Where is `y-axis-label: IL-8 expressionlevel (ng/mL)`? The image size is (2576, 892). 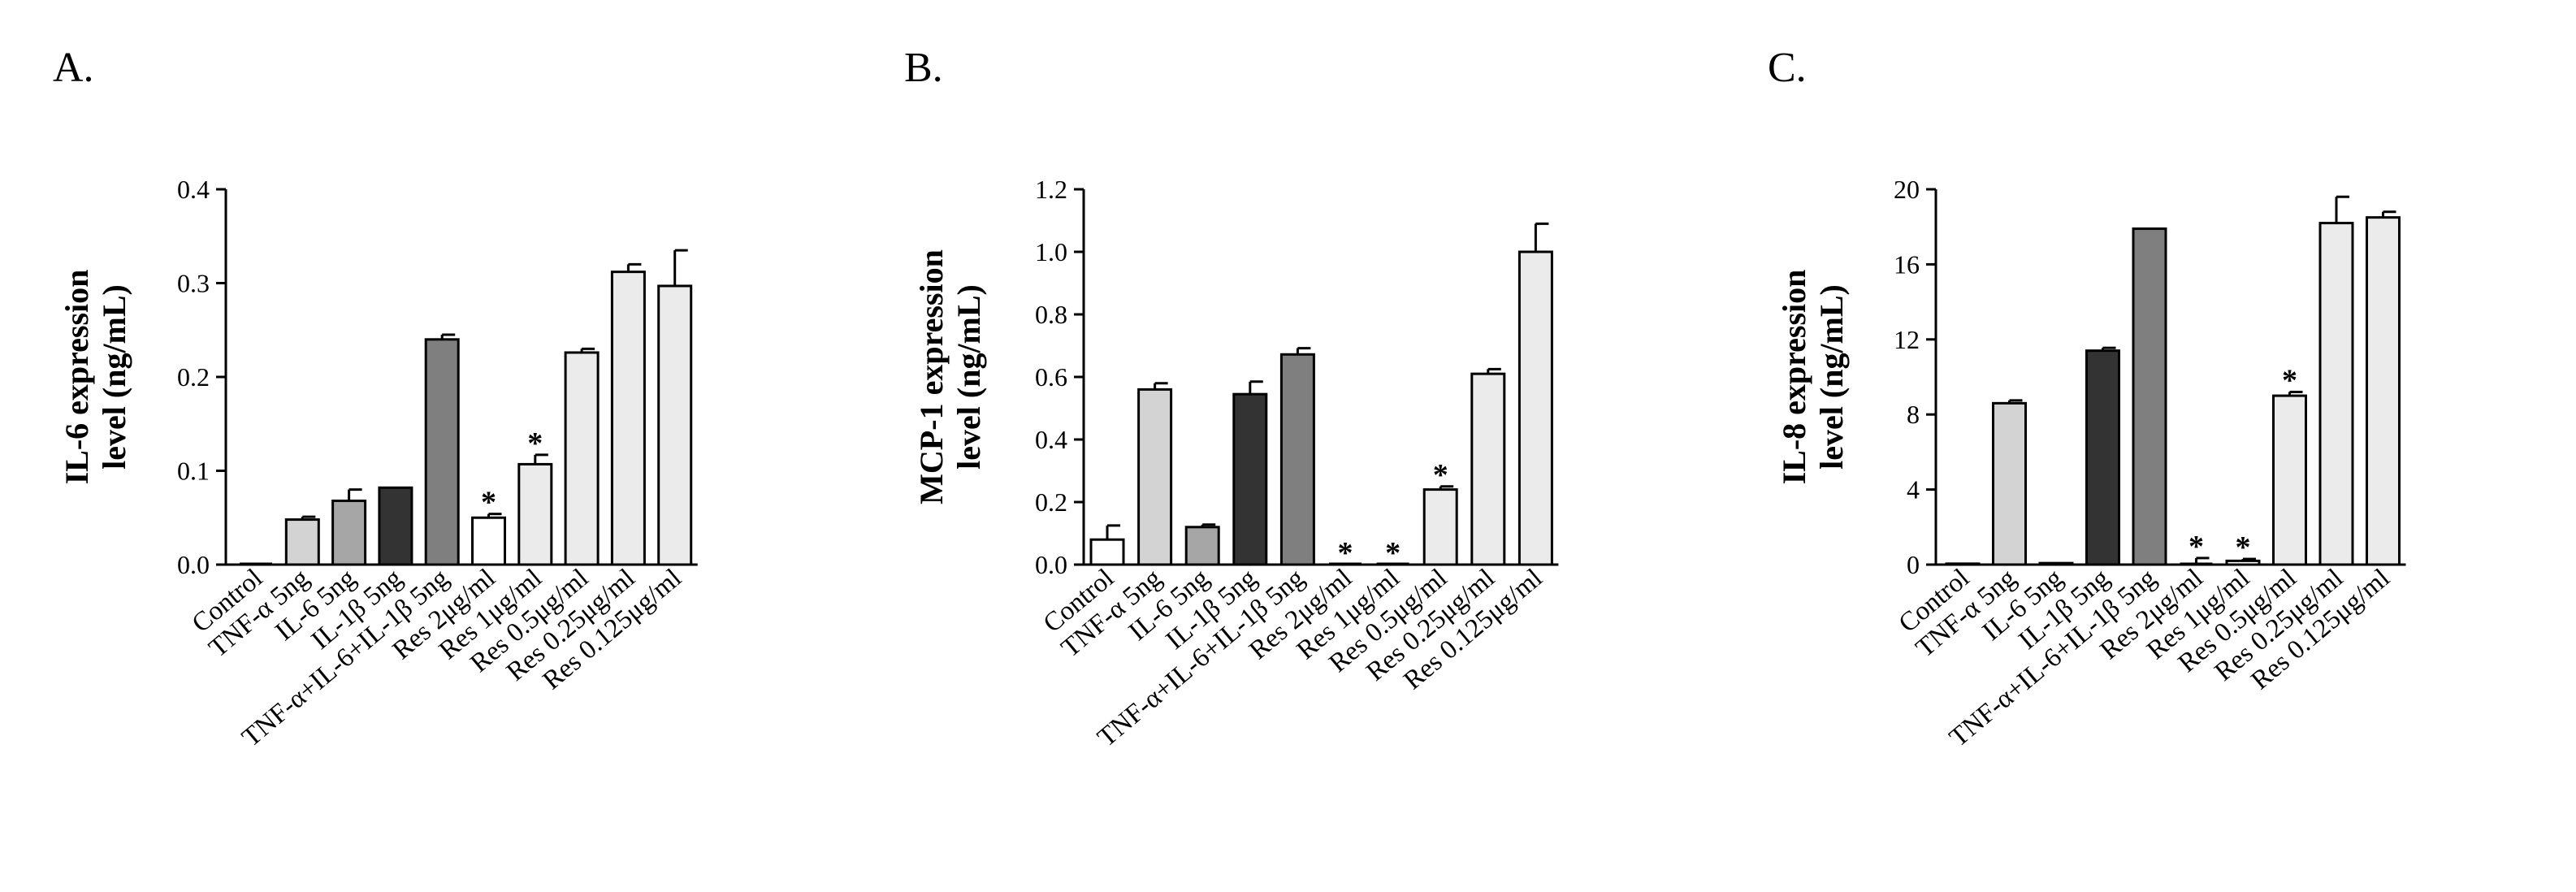 y-axis-label: IL-8 expressionlevel (ng/mL) is located at coordinates (1813, 377).